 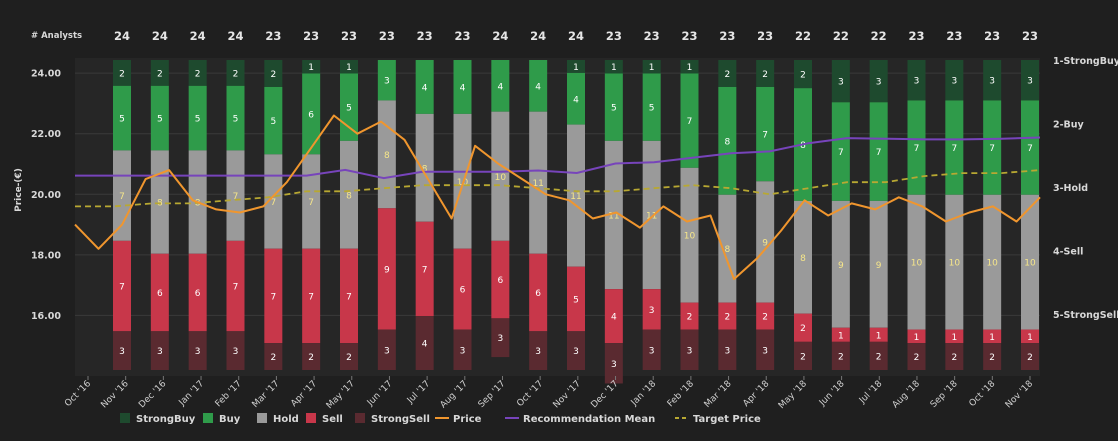 What do you see at coordinates (46, 134) in the screenshot?
I see `y-tick-label: 22.00` at bounding box center [46, 134].